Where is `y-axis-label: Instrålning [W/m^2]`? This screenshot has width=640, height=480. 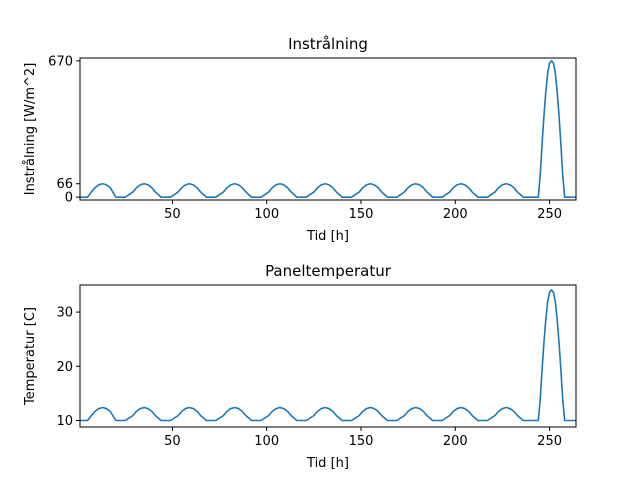
y-axis-label: Instrålning [W/m^2] is located at coordinates (30, 129).